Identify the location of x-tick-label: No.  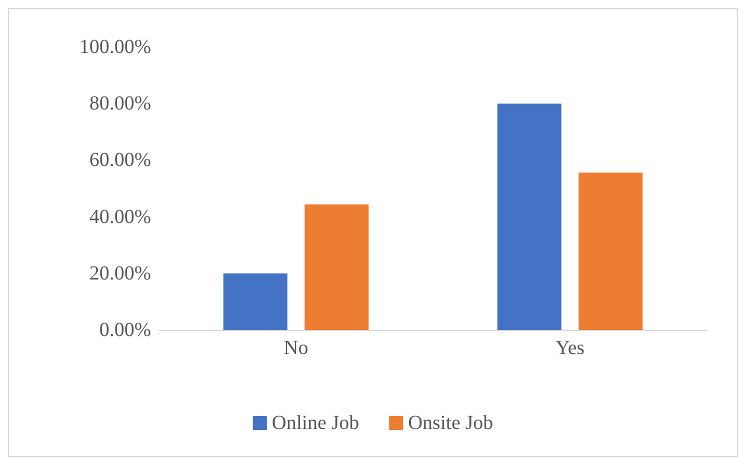
(296, 348).